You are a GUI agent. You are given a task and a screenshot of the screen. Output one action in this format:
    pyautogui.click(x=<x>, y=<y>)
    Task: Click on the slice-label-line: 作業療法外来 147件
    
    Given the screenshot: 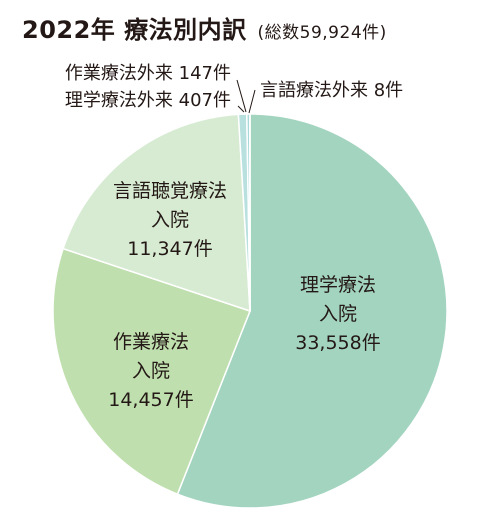 What is the action you would take?
    pyautogui.click(x=148, y=73)
    